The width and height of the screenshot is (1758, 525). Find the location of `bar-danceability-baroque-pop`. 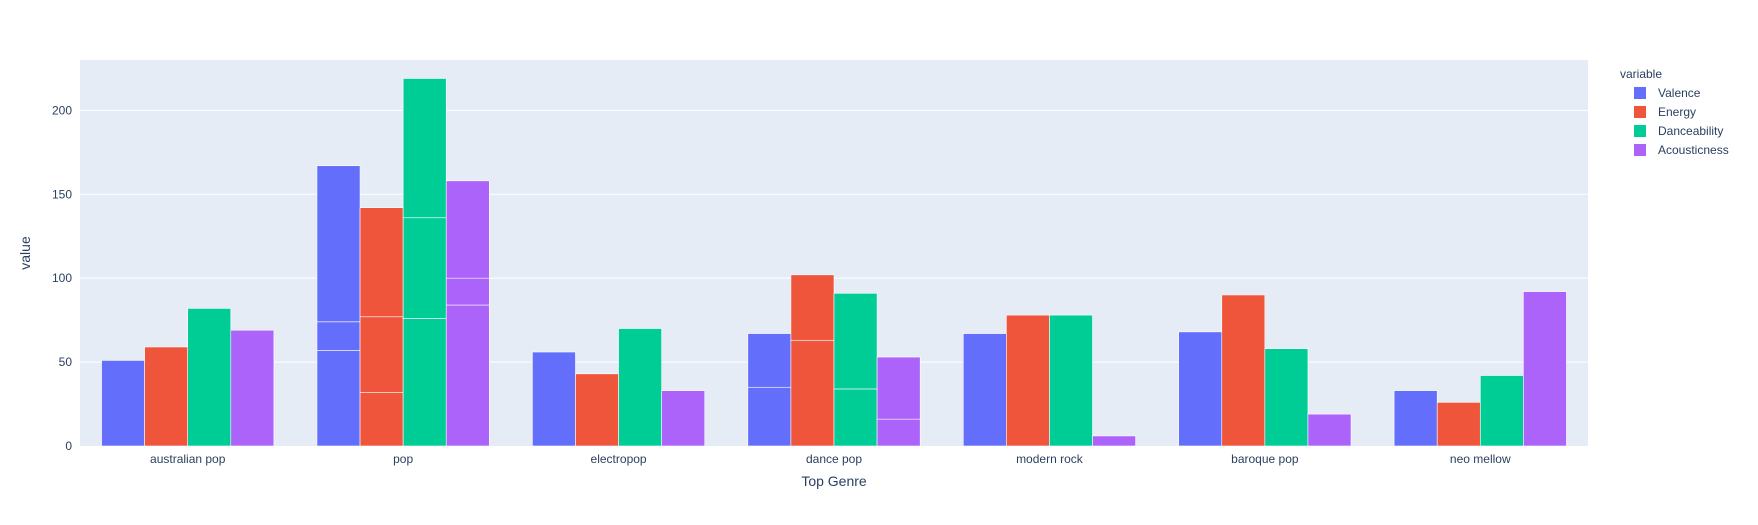

bar-danceability-baroque-pop is located at coordinates (1286, 397).